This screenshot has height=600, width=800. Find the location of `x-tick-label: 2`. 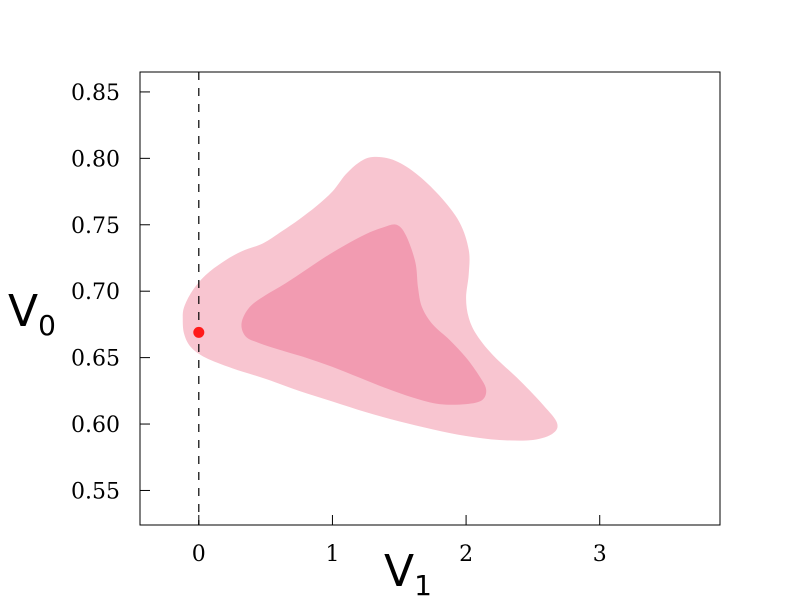

x-tick-label: 2 is located at coordinates (466, 554).